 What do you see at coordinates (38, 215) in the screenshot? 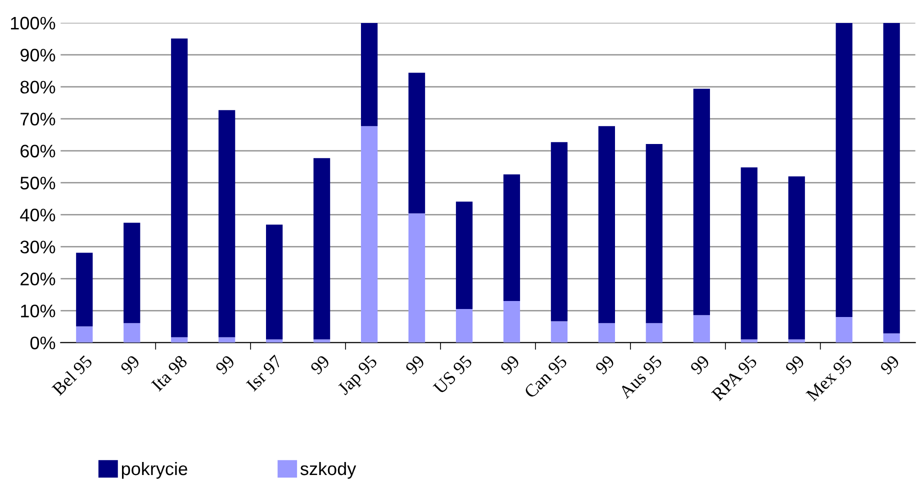
I see `y-tick-label: 40%` at bounding box center [38, 215].